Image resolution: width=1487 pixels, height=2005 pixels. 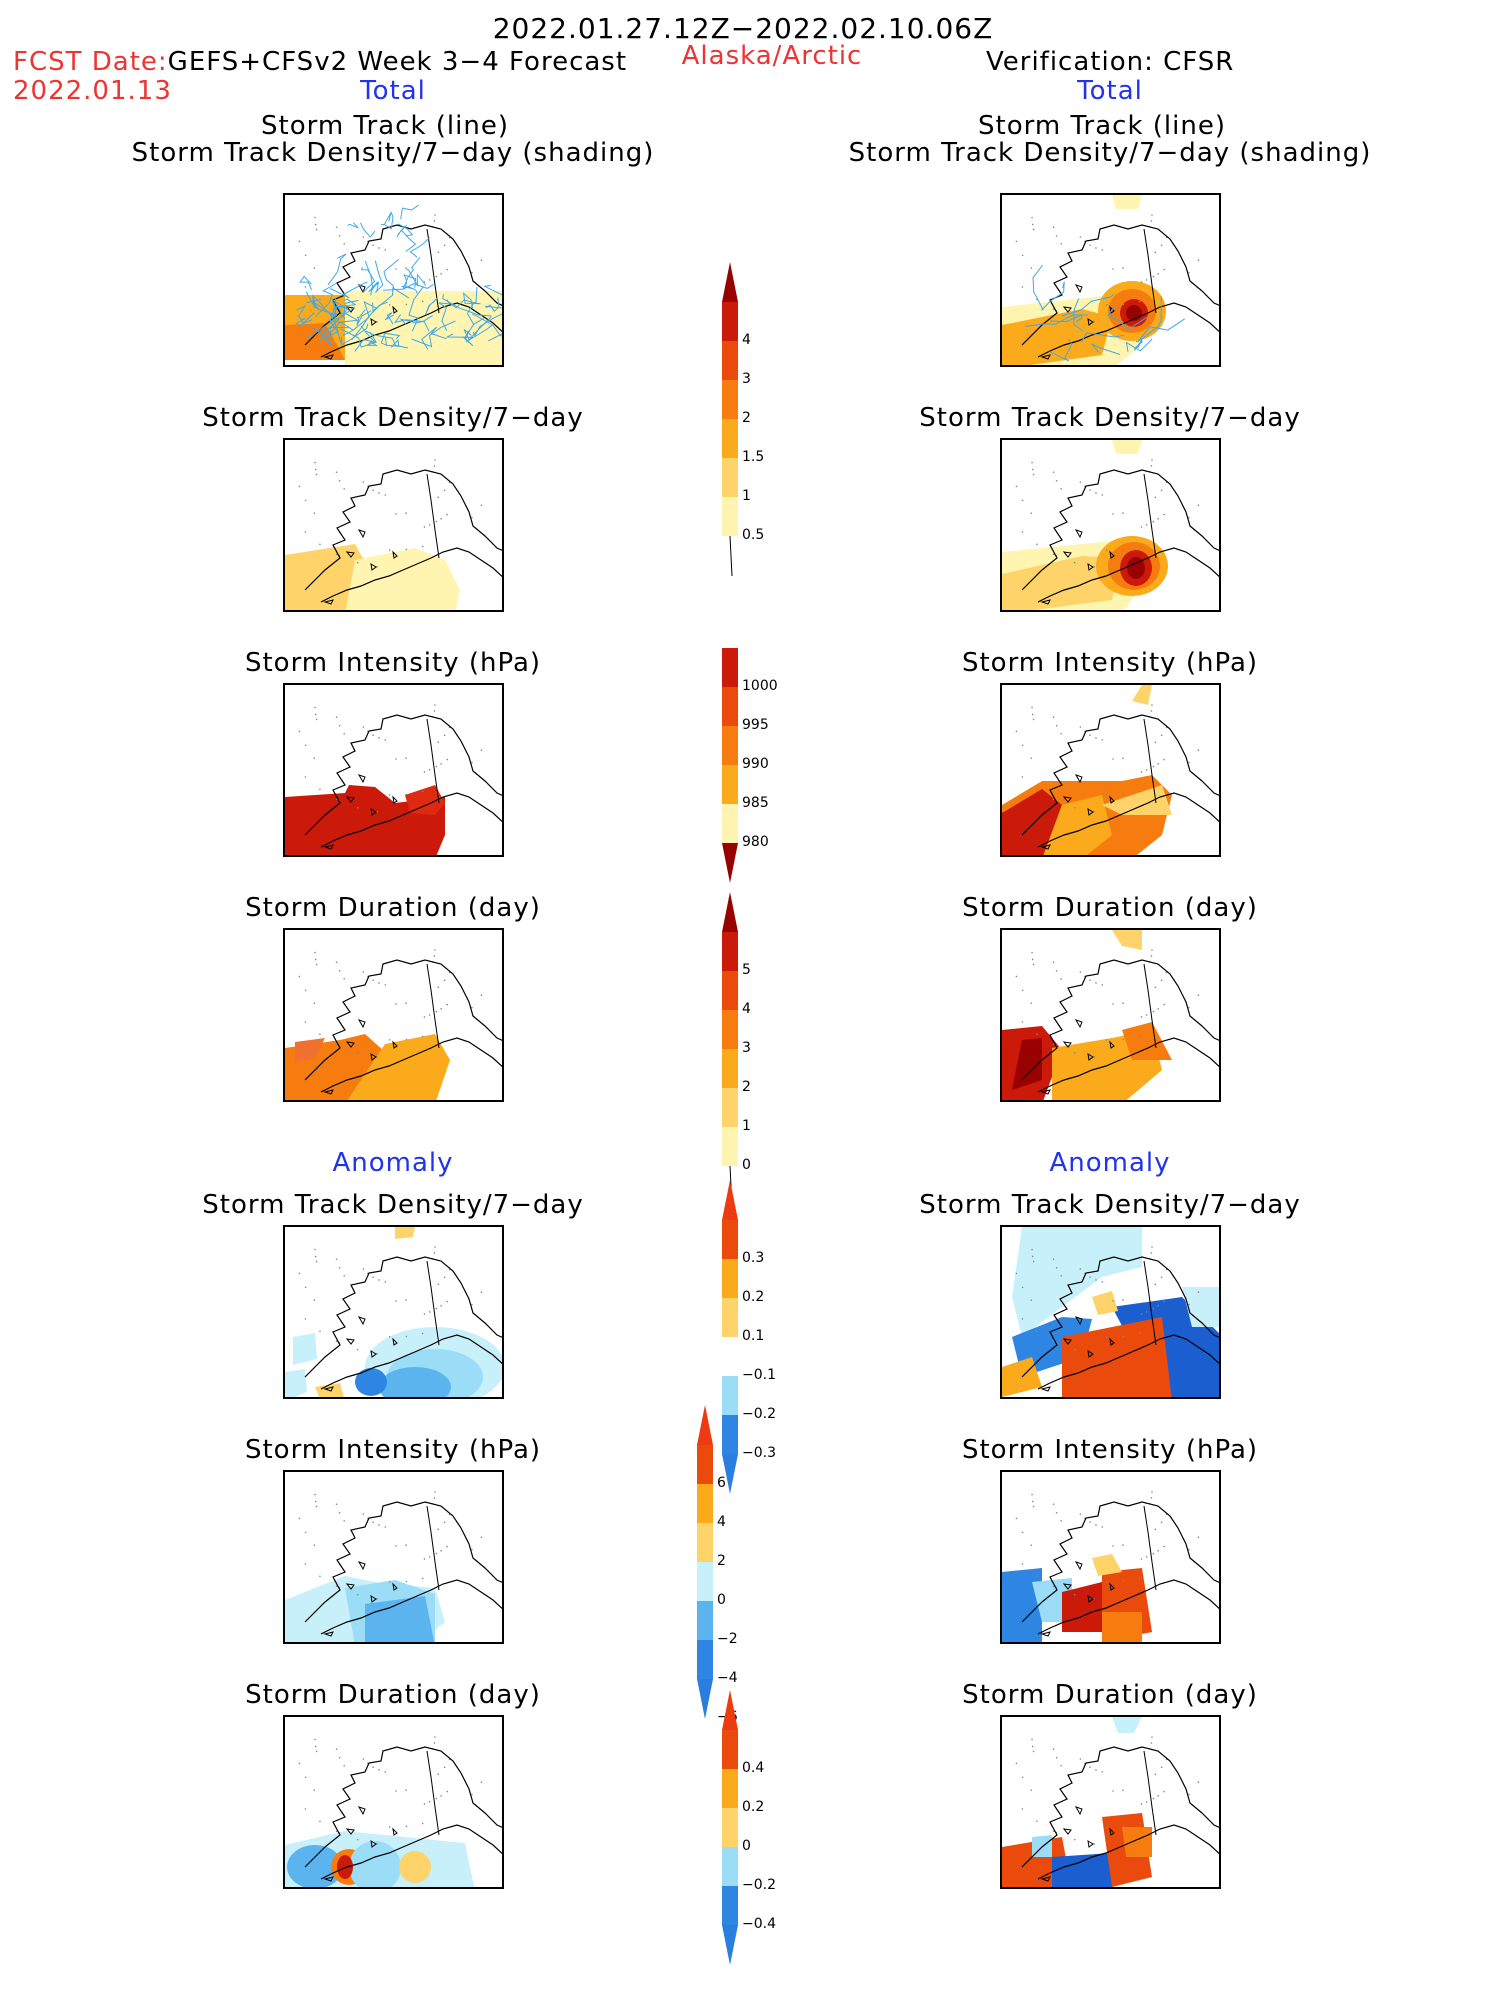 What do you see at coordinates (753, 1768) in the screenshot?
I see `colorbar-tick-label: 0.4` at bounding box center [753, 1768].